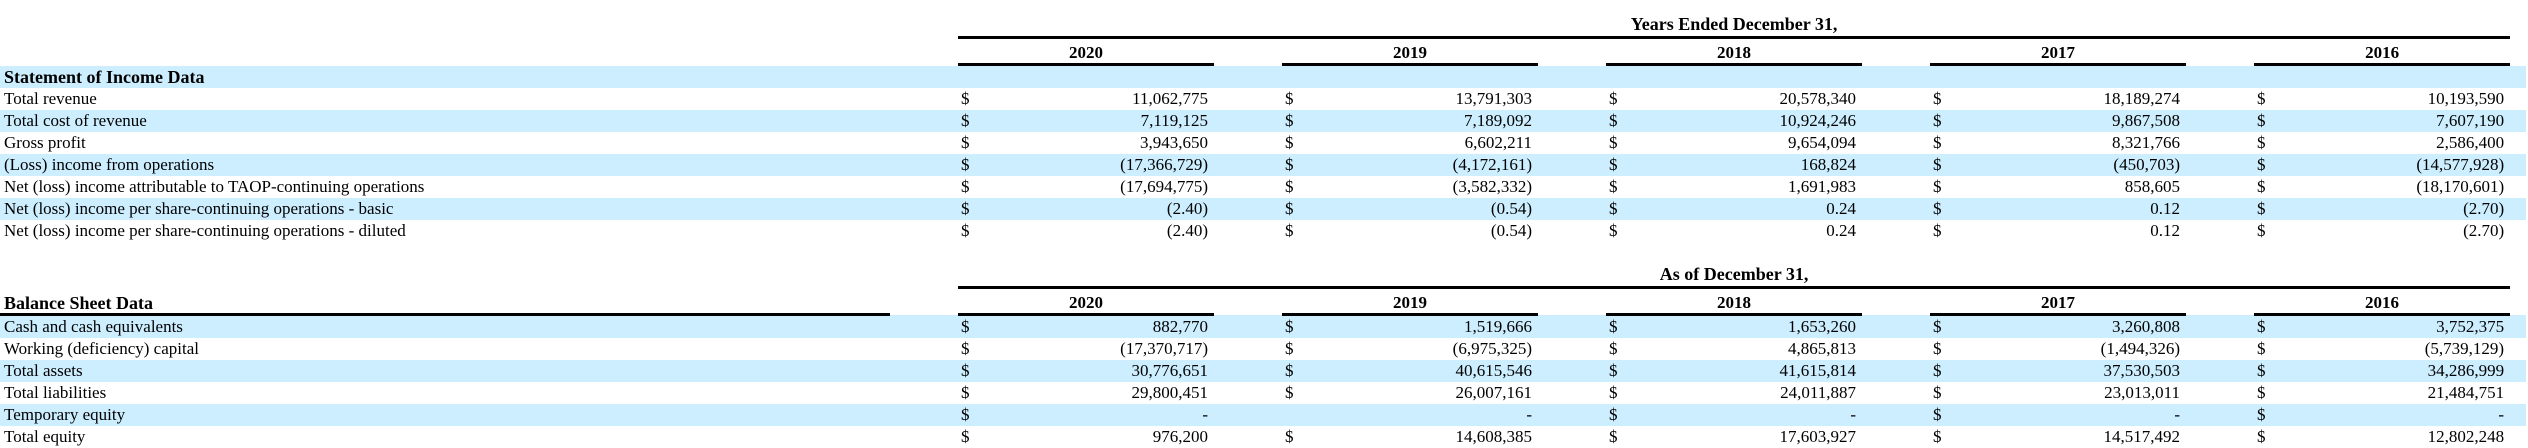 This screenshot has width=2528, height=448. I want to click on row-label-cell: Total equity, so click(45, 436).